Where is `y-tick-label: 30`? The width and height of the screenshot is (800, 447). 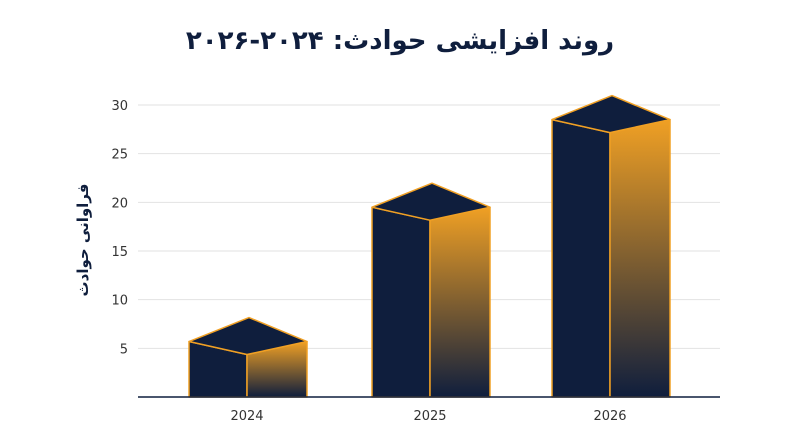
y-tick-label: 30 is located at coordinates (119, 106).